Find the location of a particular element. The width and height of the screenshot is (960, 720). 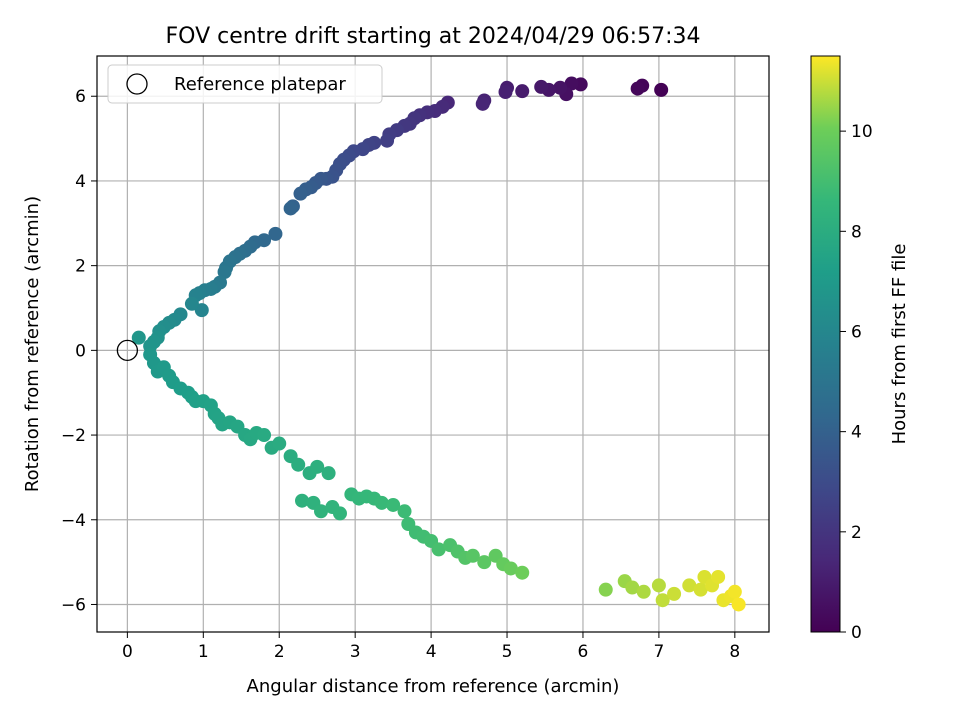

legend: Reference platepar is located at coordinates (245, 84).